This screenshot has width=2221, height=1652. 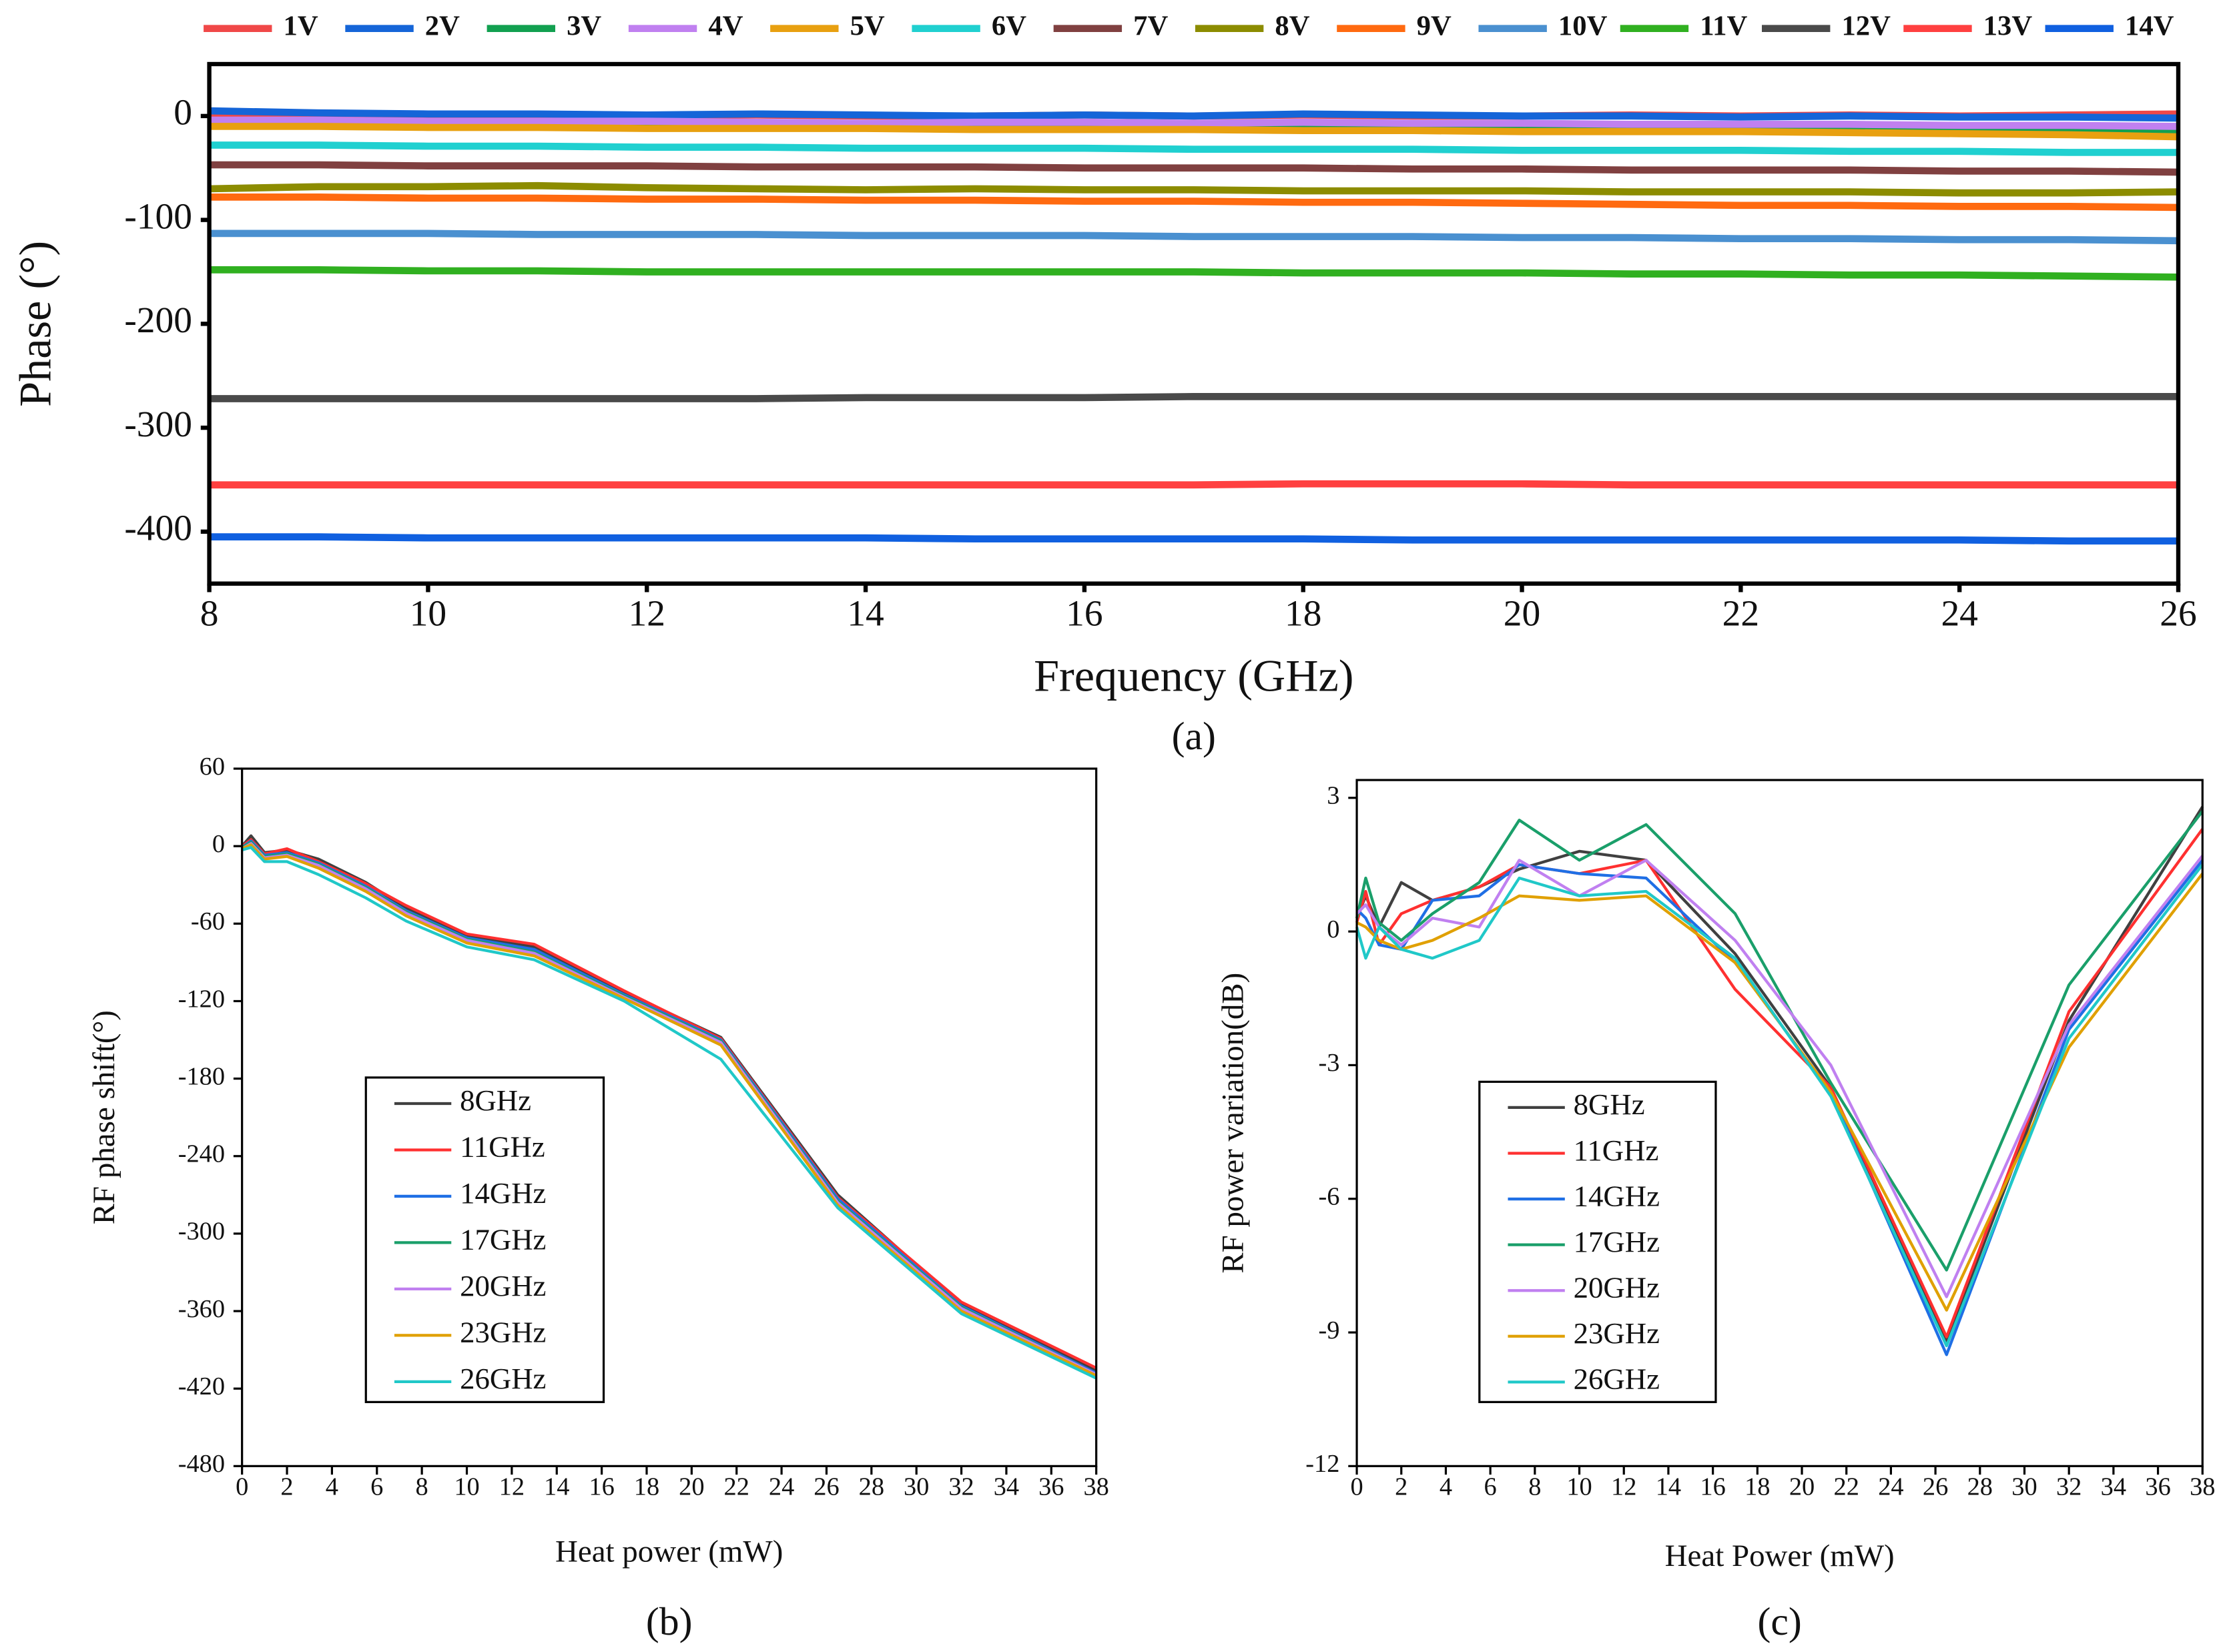 I want to click on x-tick-label: 30, so click(x=2024, y=1487).